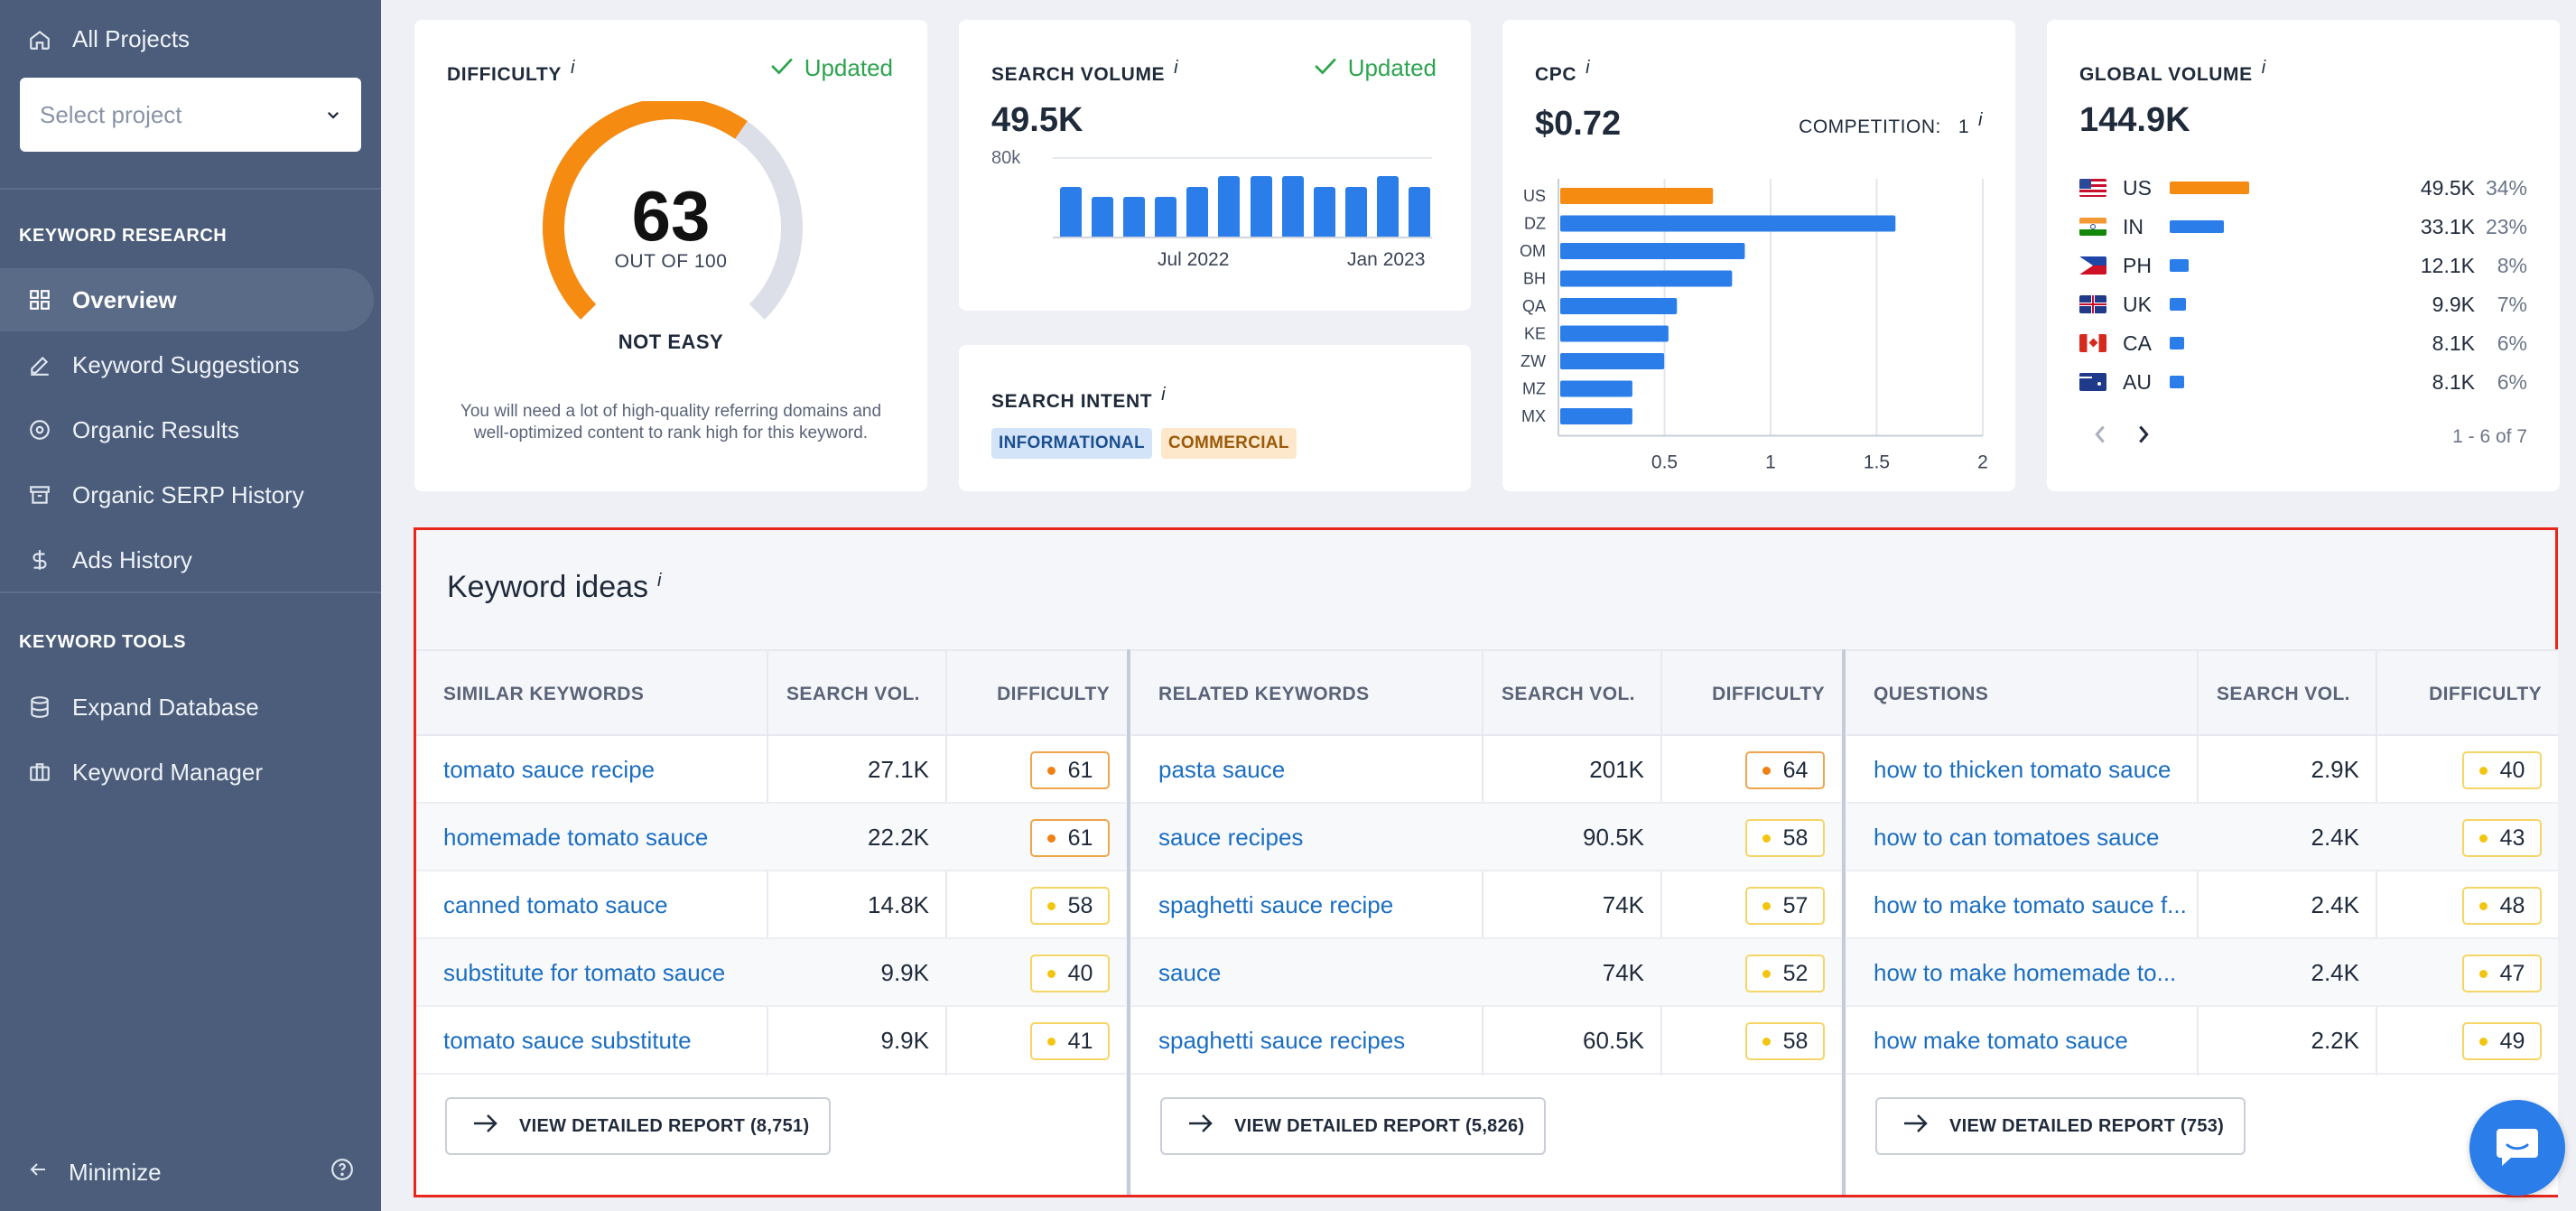 This screenshot has width=2576, height=1211. Describe the element at coordinates (1231, 837) in the screenshot. I see `keyword-link: sauce recipes` at that location.